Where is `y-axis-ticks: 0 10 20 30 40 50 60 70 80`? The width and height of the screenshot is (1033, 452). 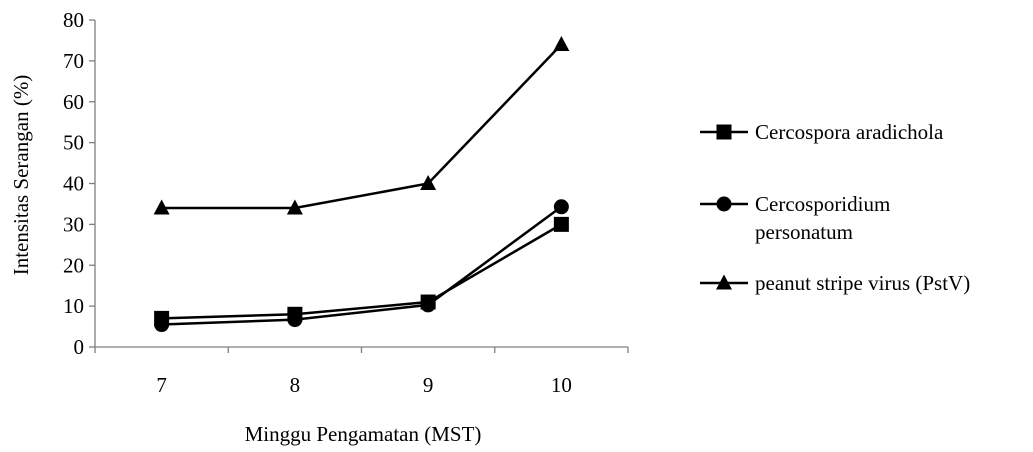
y-axis-ticks: 0 10 20 30 40 50 60 70 80 is located at coordinates (79, 183).